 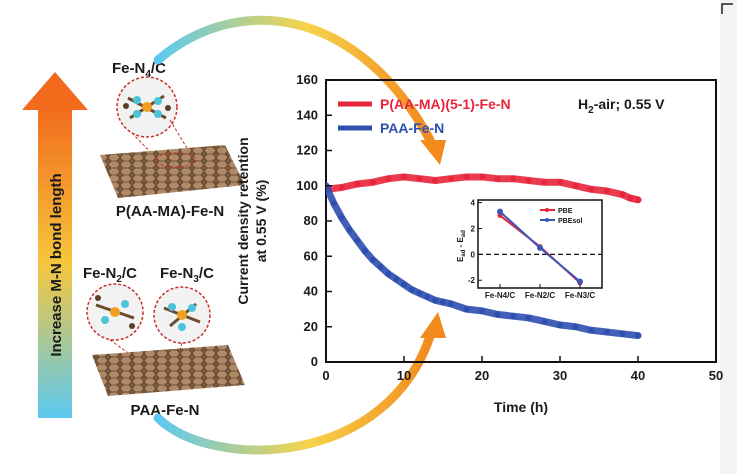 What do you see at coordinates (473, 228) in the screenshot?
I see `inset-y-tick-label: 2` at bounding box center [473, 228].